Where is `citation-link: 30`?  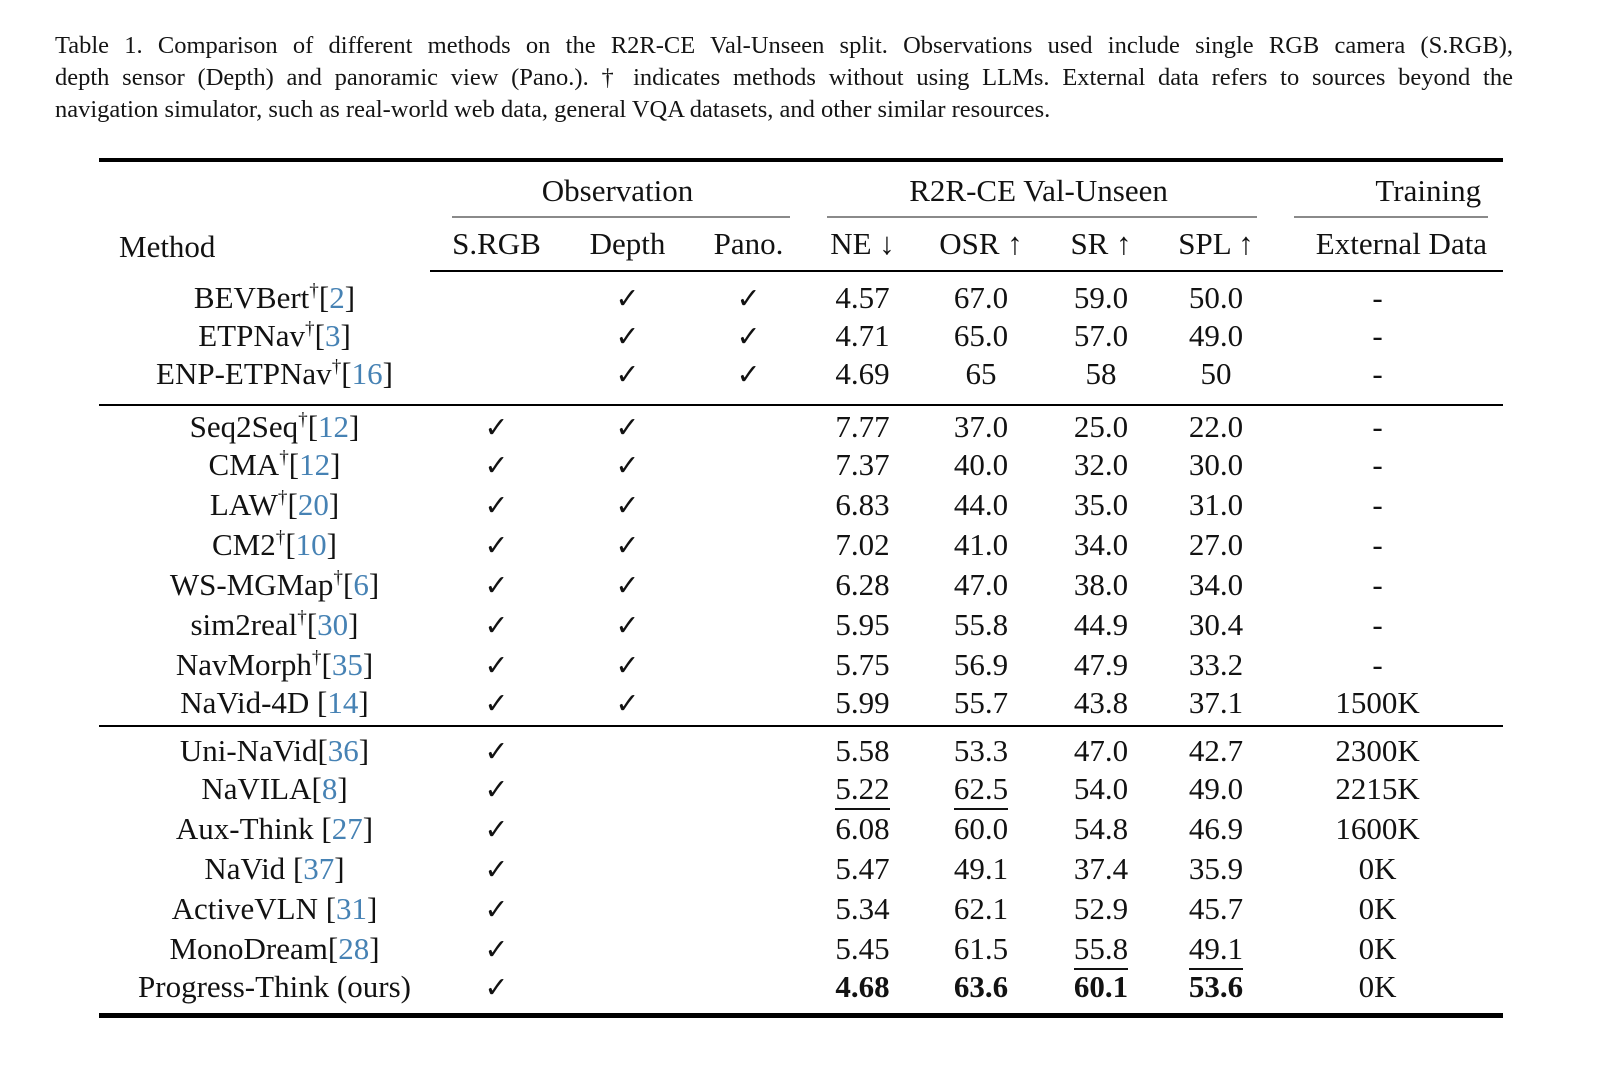 citation-link: 30 is located at coordinates (333, 624).